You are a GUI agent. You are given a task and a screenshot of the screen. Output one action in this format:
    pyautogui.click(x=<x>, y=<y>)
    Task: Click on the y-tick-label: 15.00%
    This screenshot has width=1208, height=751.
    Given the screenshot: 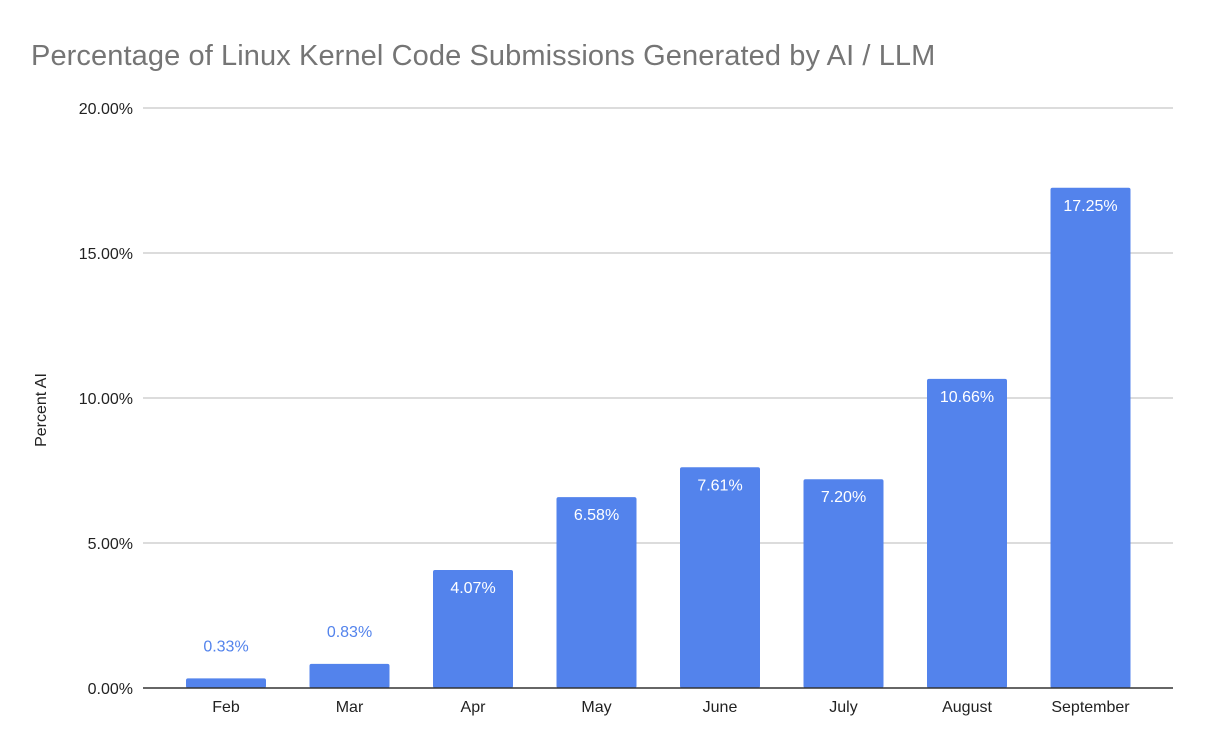 What is the action you would take?
    pyautogui.click(x=106, y=254)
    